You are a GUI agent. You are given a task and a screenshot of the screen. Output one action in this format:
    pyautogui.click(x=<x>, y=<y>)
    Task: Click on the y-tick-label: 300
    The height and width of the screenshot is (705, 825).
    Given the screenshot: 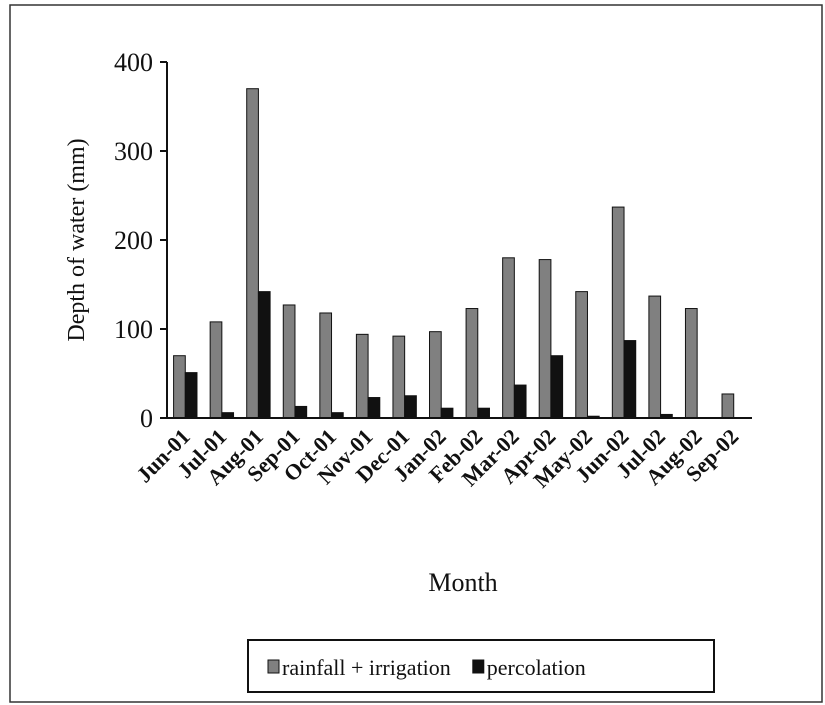 What is the action you would take?
    pyautogui.click(x=133, y=151)
    